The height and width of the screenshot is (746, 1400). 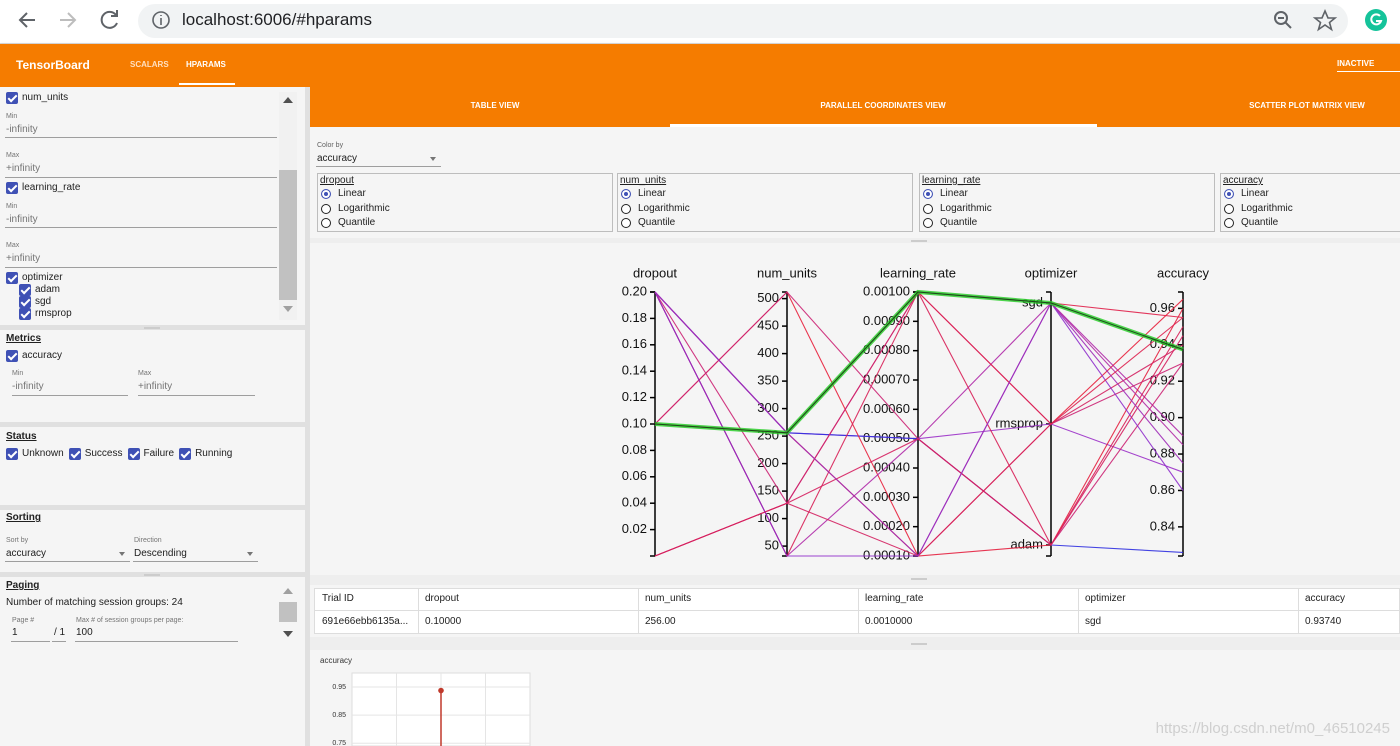 I want to click on sort-direction: Descending, so click(x=160, y=553).